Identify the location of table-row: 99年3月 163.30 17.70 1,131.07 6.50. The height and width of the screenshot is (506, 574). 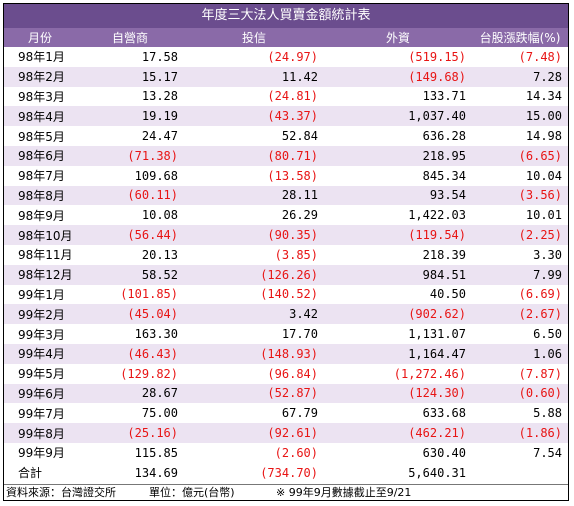
(286, 334).